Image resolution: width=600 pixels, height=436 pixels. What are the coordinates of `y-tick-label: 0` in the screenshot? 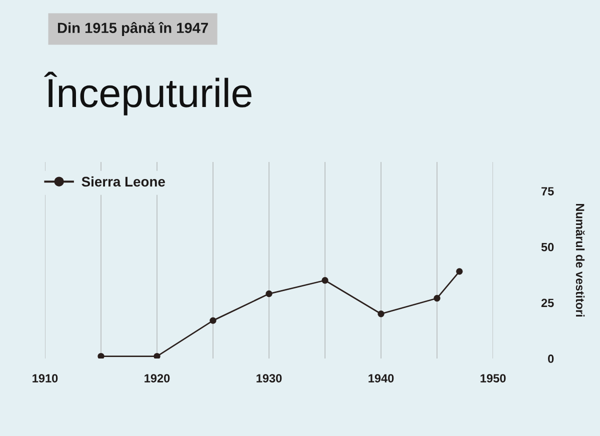 It's located at (551, 358).